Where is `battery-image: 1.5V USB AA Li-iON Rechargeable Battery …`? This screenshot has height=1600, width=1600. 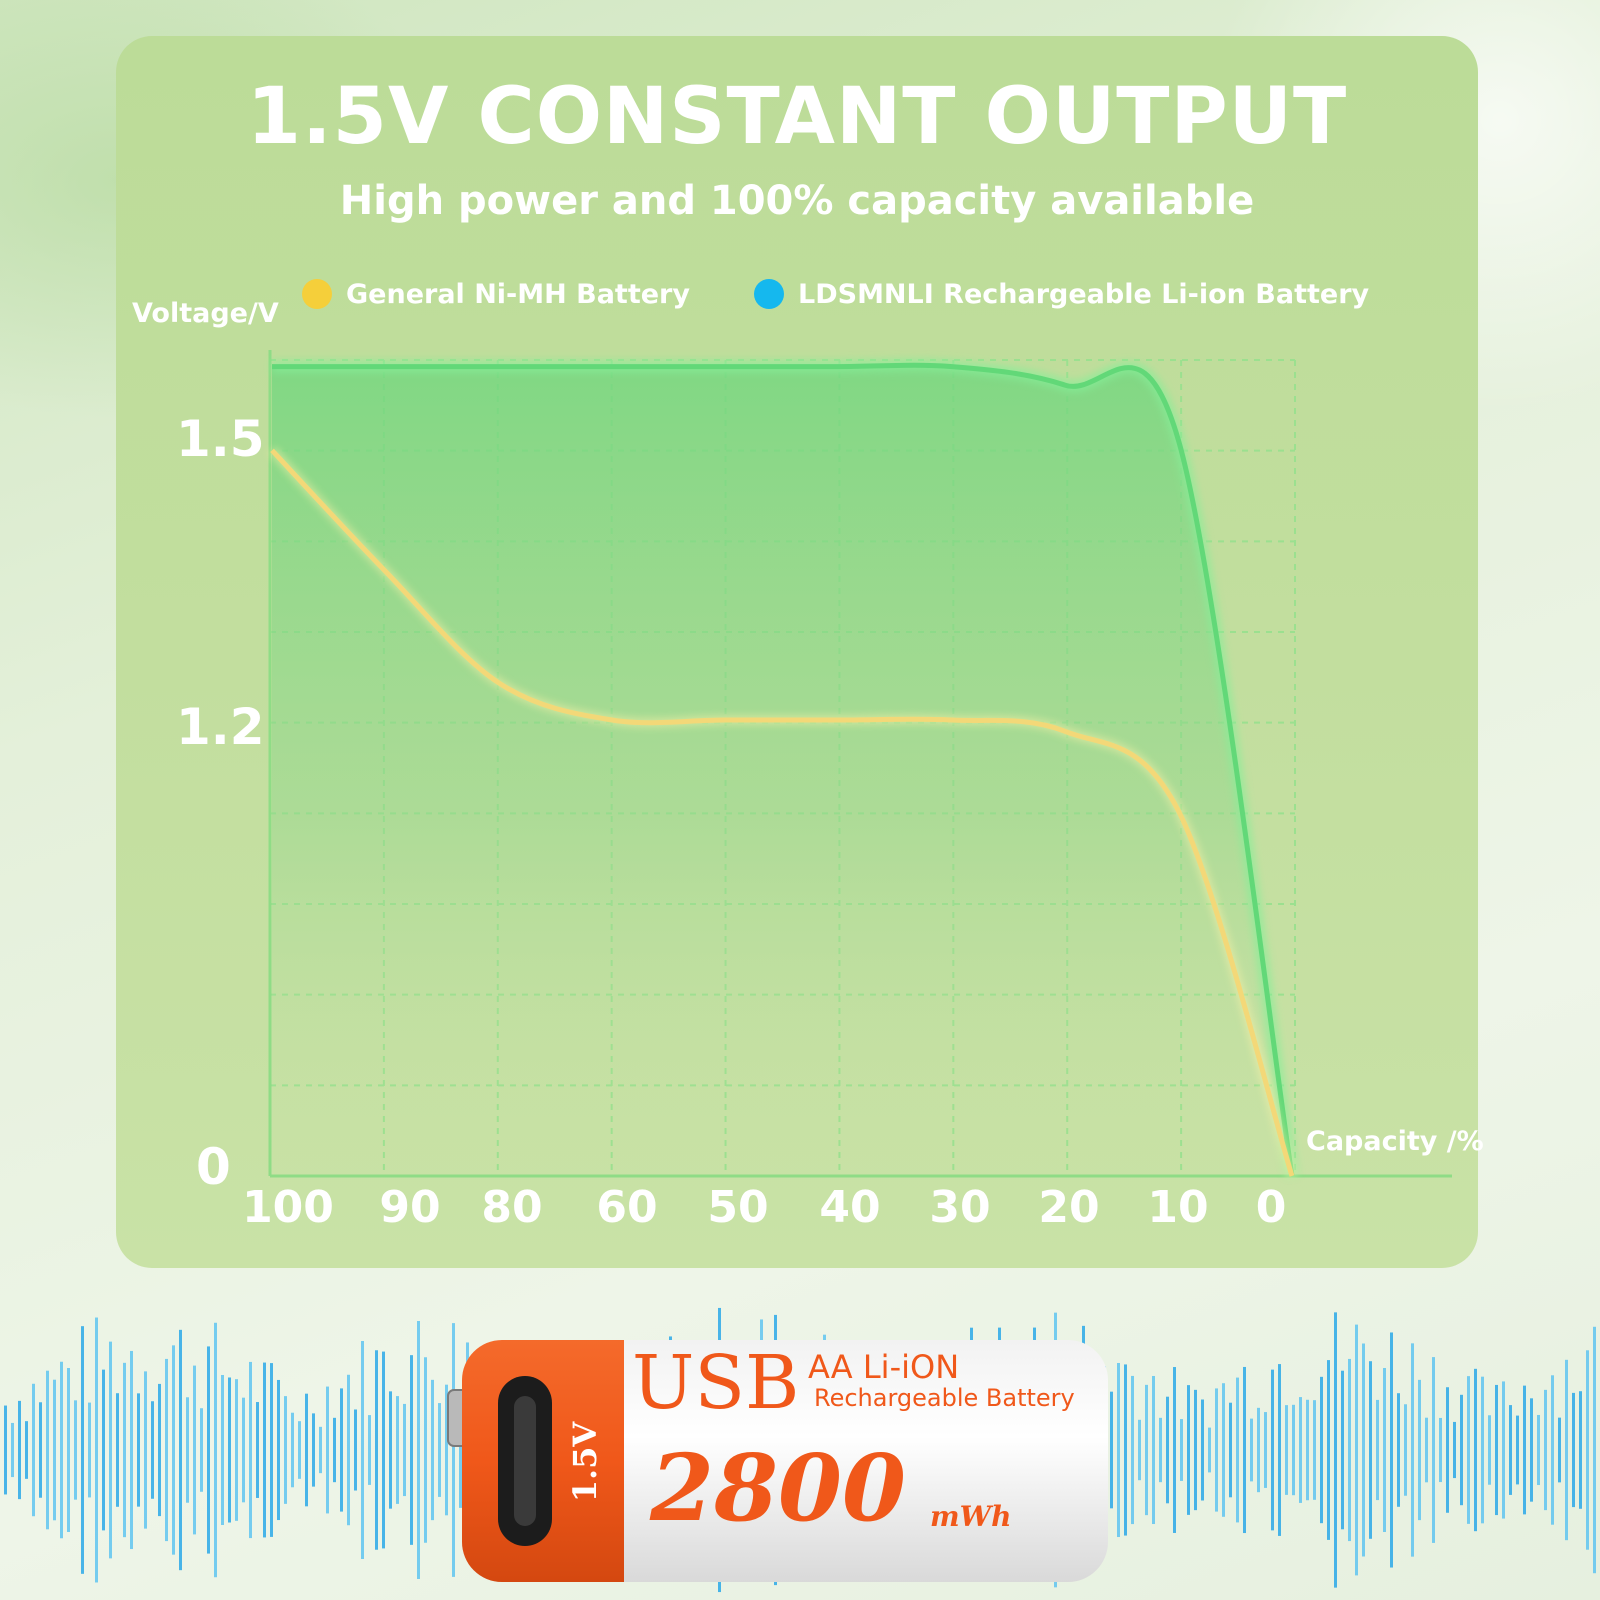
battery-image: 1.5V USB AA Li-iON Rechargeable Battery … is located at coordinates (777, 1461).